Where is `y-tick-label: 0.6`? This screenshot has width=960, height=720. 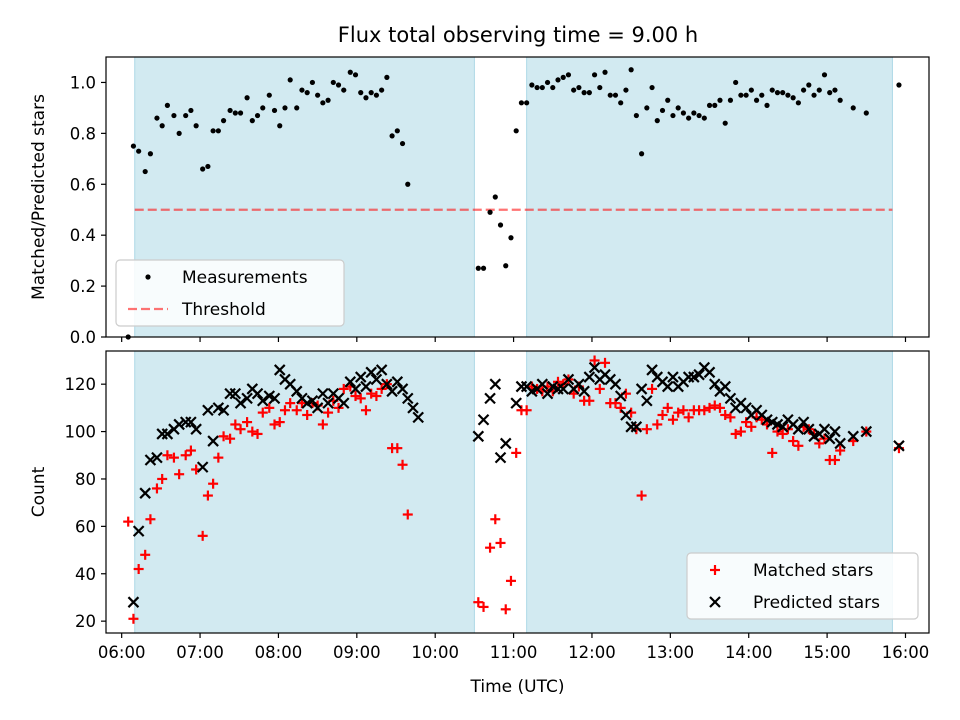 y-tick-label: 0.6 is located at coordinates (83, 184).